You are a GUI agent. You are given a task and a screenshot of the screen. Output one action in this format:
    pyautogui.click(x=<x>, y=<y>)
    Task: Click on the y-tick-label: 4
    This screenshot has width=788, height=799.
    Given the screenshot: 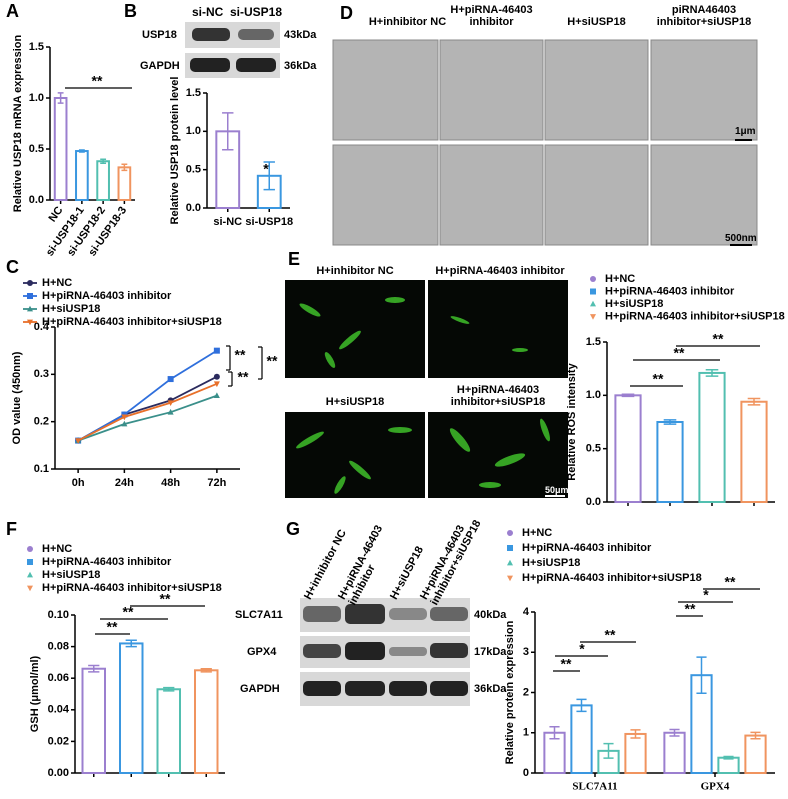 What is the action you would take?
    pyautogui.click(x=526, y=612)
    